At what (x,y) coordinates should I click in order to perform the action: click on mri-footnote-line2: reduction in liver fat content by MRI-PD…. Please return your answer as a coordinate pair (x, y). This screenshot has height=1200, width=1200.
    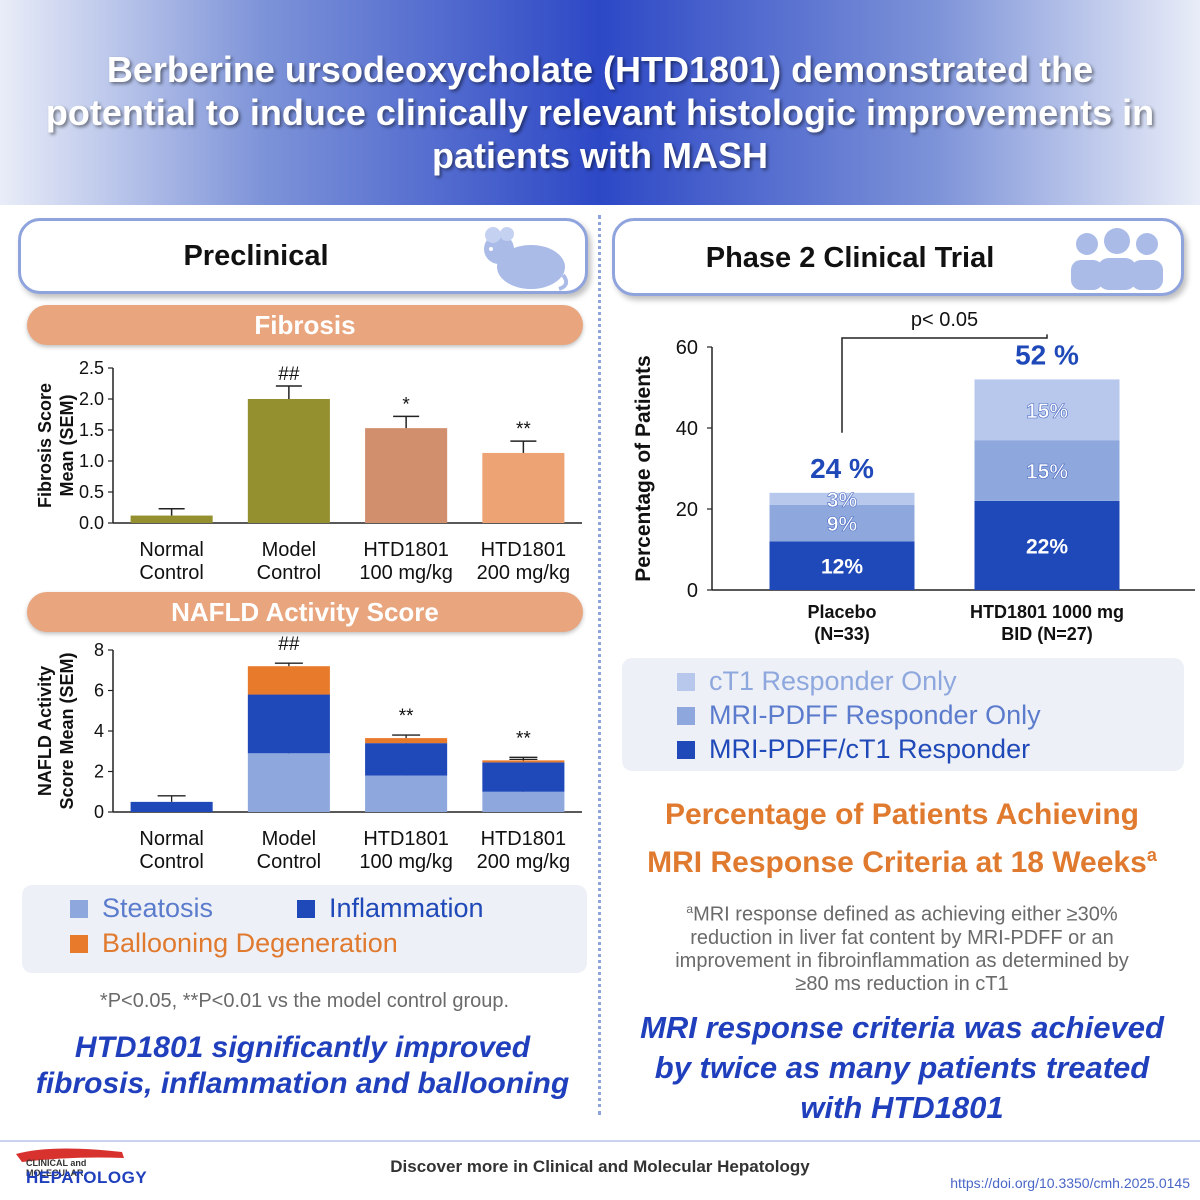
    Looking at the image, I should click on (902, 937).